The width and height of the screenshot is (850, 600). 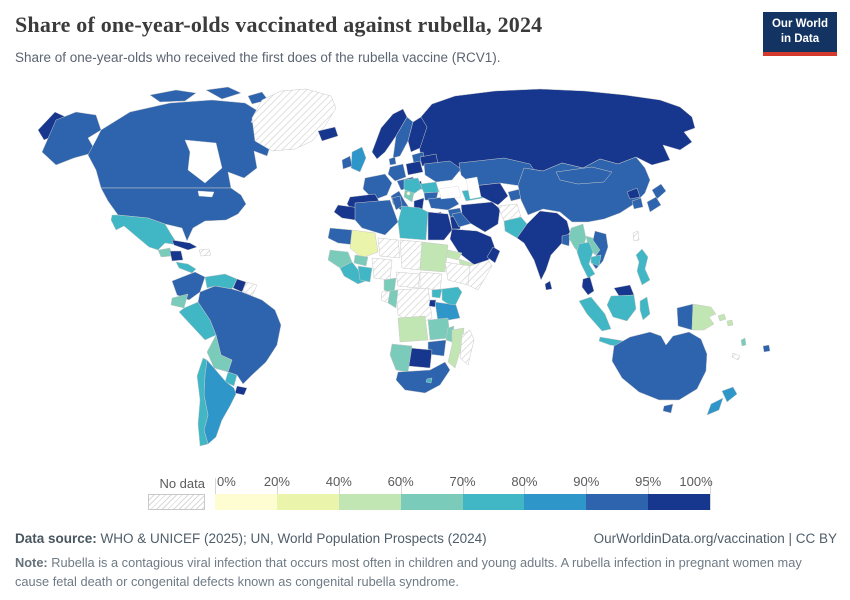 What do you see at coordinates (736, 356) in the screenshot?
I see `region-new-caledonia` at bounding box center [736, 356].